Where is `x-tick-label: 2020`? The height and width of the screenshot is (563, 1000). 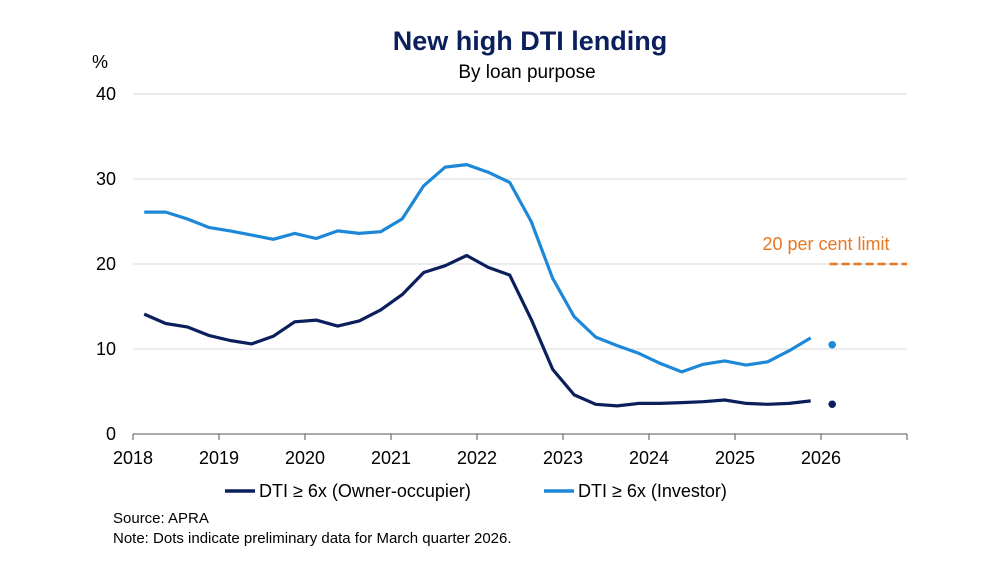 x-tick-label: 2020 is located at coordinates (305, 458).